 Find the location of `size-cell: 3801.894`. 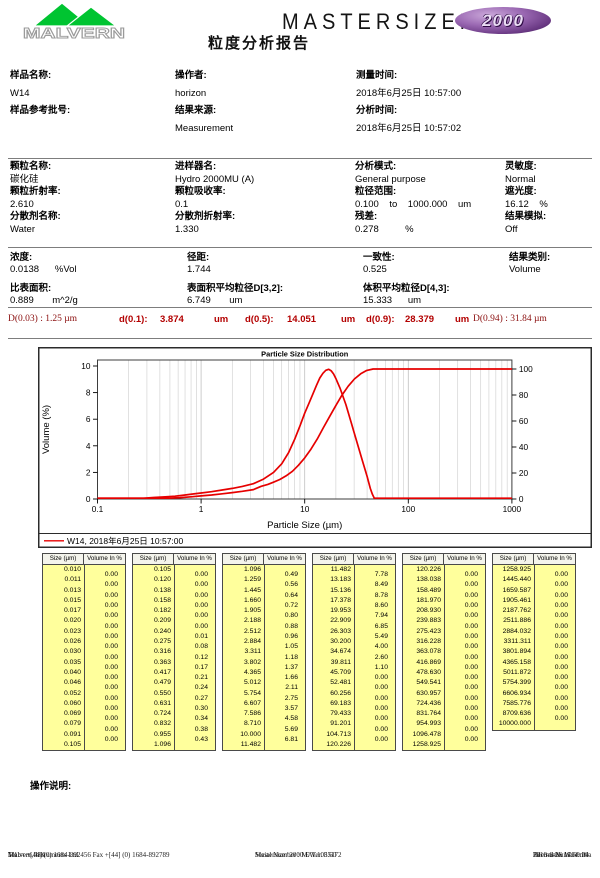

size-cell: 3801.894 is located at coordinates (516, 652).